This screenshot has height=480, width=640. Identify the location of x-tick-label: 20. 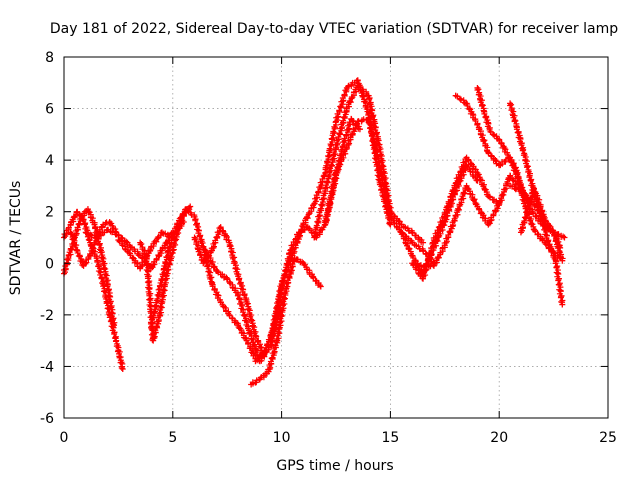
(499, 438).